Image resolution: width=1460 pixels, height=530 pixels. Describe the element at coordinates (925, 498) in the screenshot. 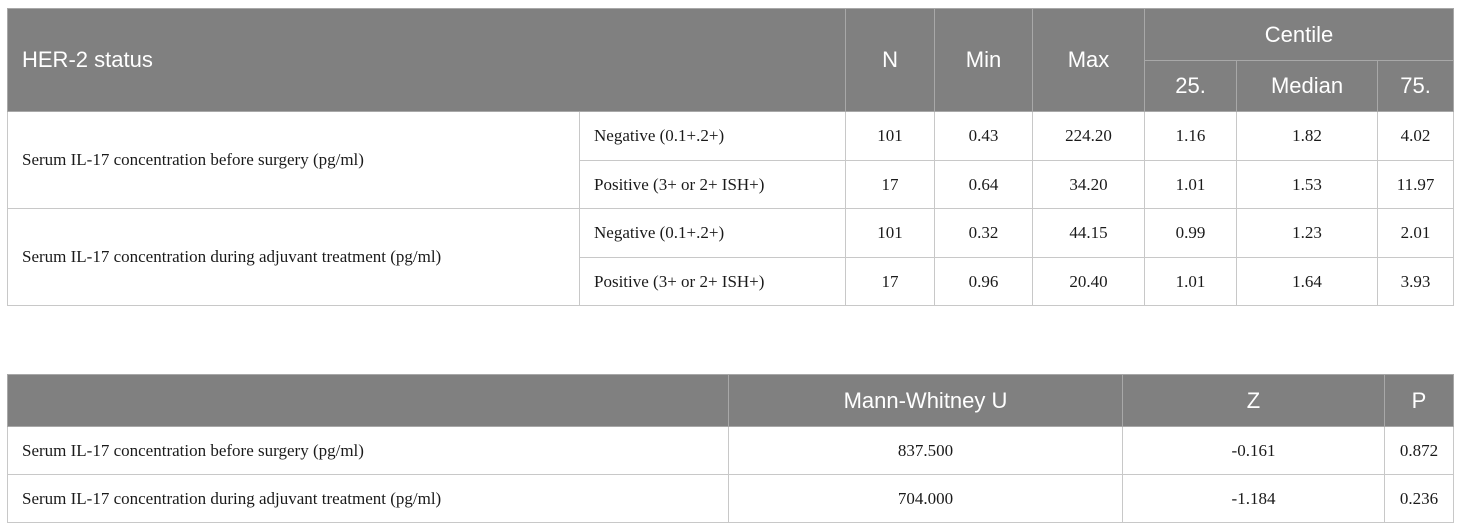

I see `u-cell: 704.000` at that location.